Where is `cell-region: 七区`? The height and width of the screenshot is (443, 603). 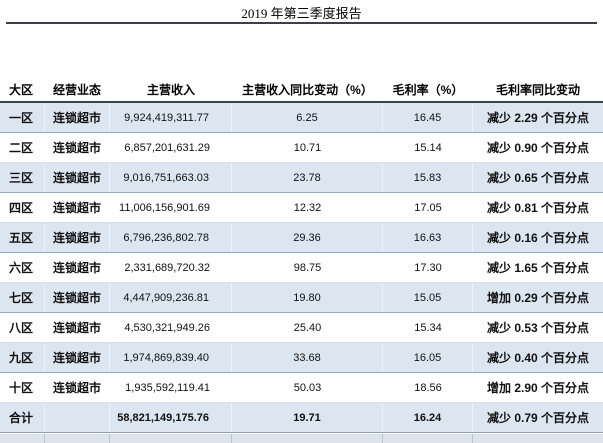 cell-region: 七区 is located at coordinates (22, 297).